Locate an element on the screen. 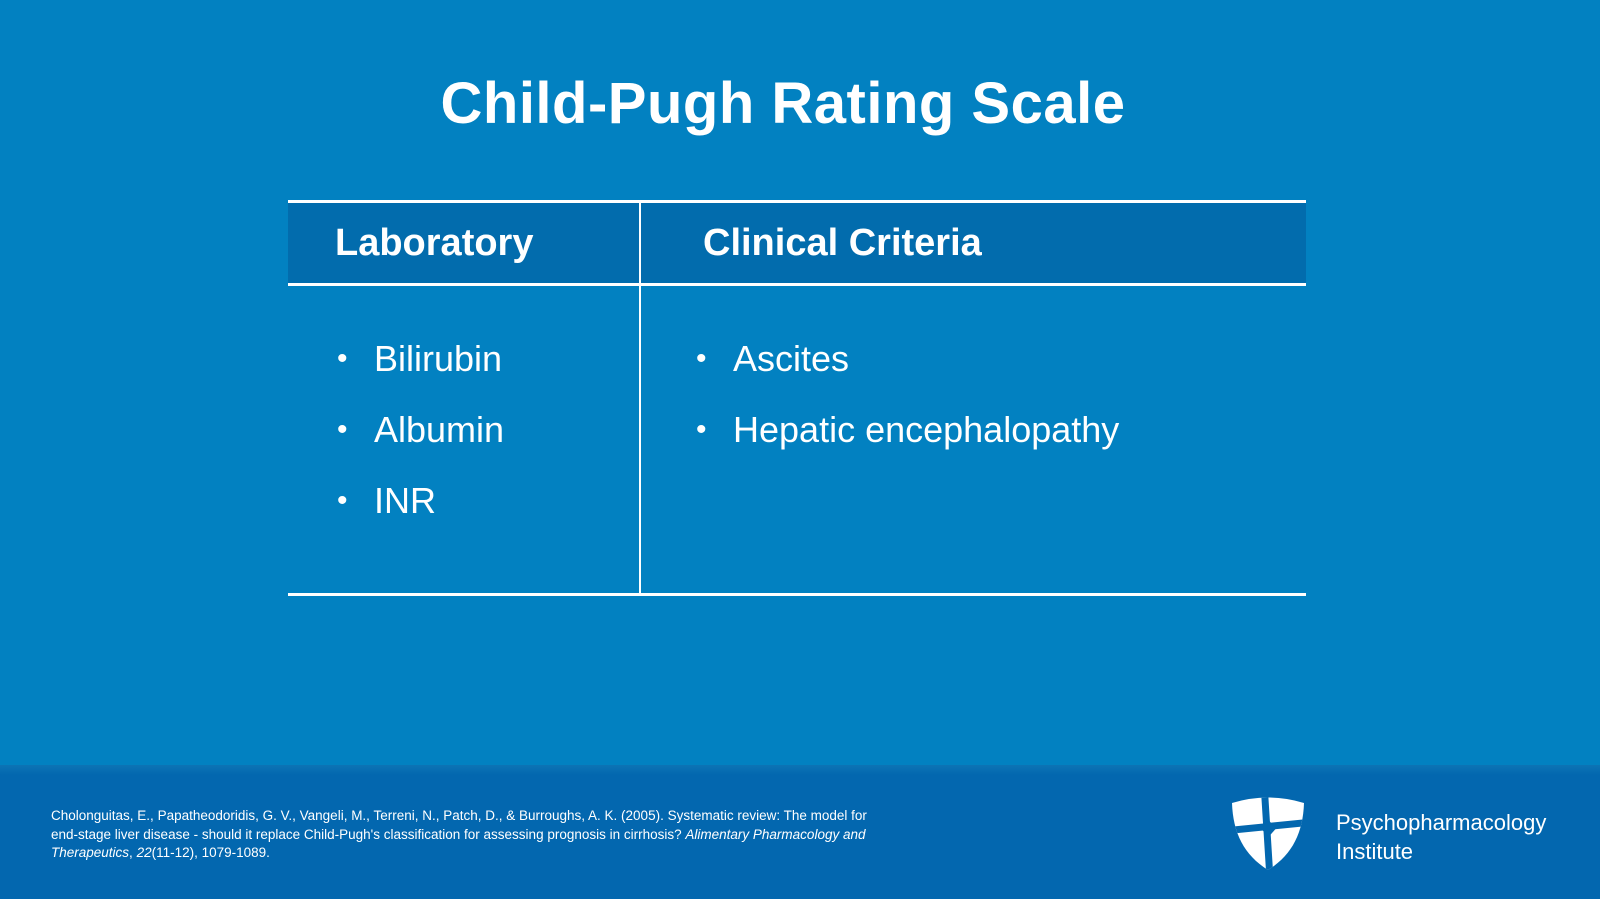 Image resolution: width=1600 pixels, height=899 pixels. list-item: • Hepatic encephalopathy is located at coordinates (1001, 430).